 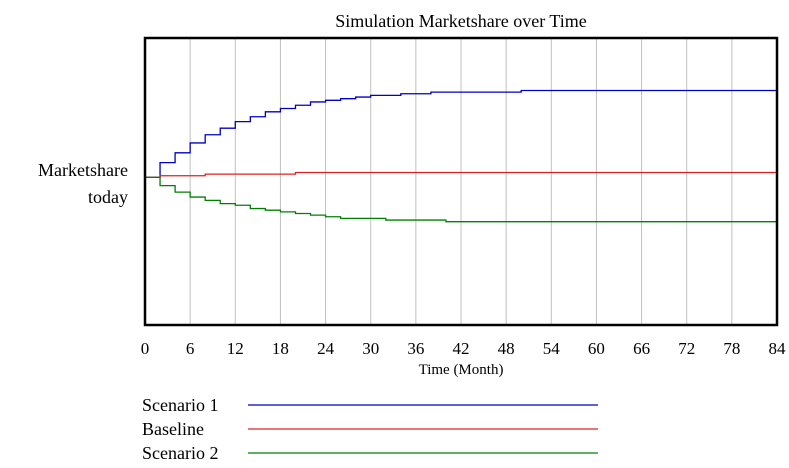 What do you see at coordinates (461, 175) in the screenshot?
I see `series-line-baseline` at bounding box center [461, 175].